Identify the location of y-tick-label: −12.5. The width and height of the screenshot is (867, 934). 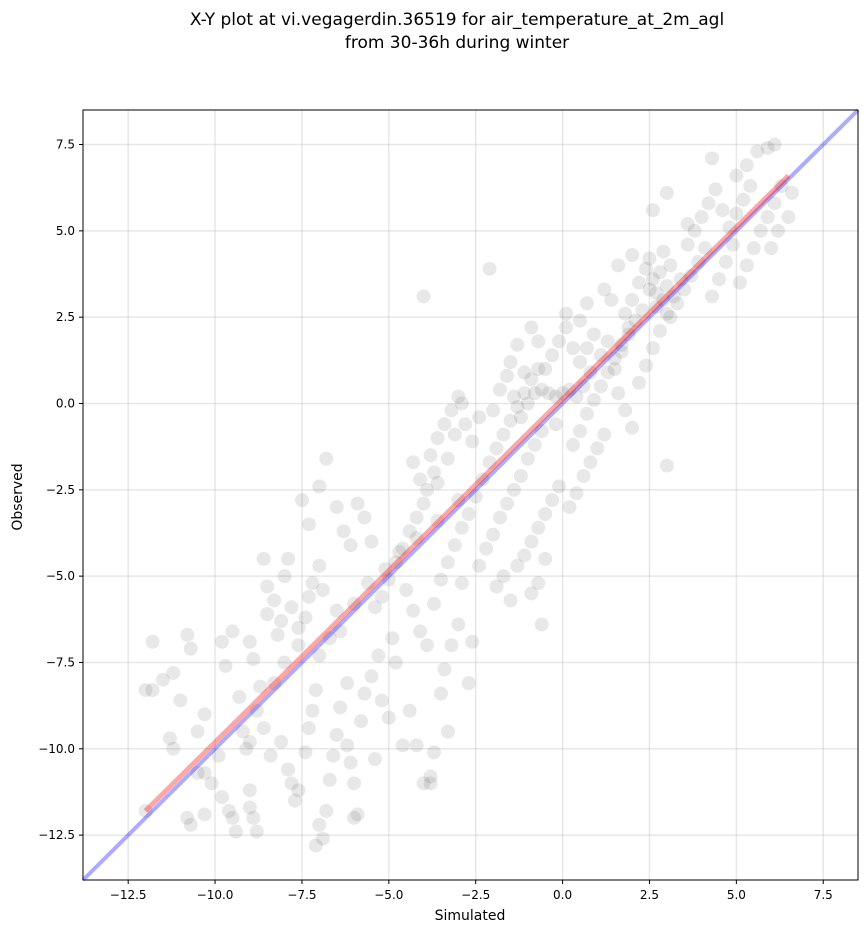
(56, 835).